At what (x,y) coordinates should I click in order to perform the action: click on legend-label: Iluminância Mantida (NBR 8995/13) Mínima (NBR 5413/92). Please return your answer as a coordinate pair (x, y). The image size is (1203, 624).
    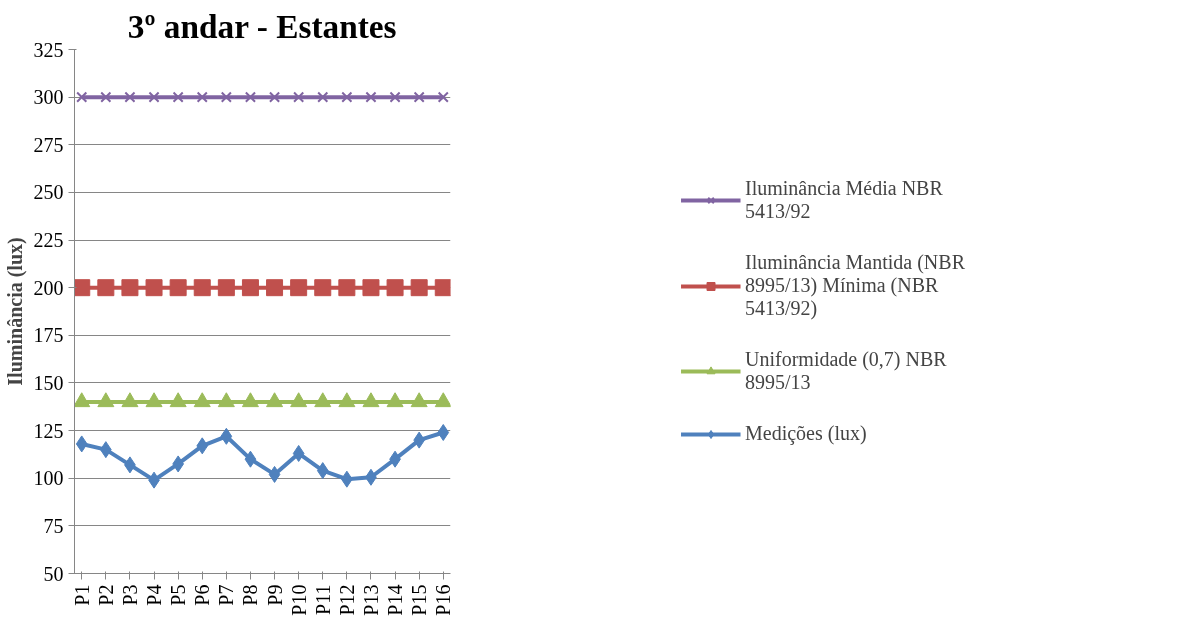
    Looking at the image, I should click on (855, 285).